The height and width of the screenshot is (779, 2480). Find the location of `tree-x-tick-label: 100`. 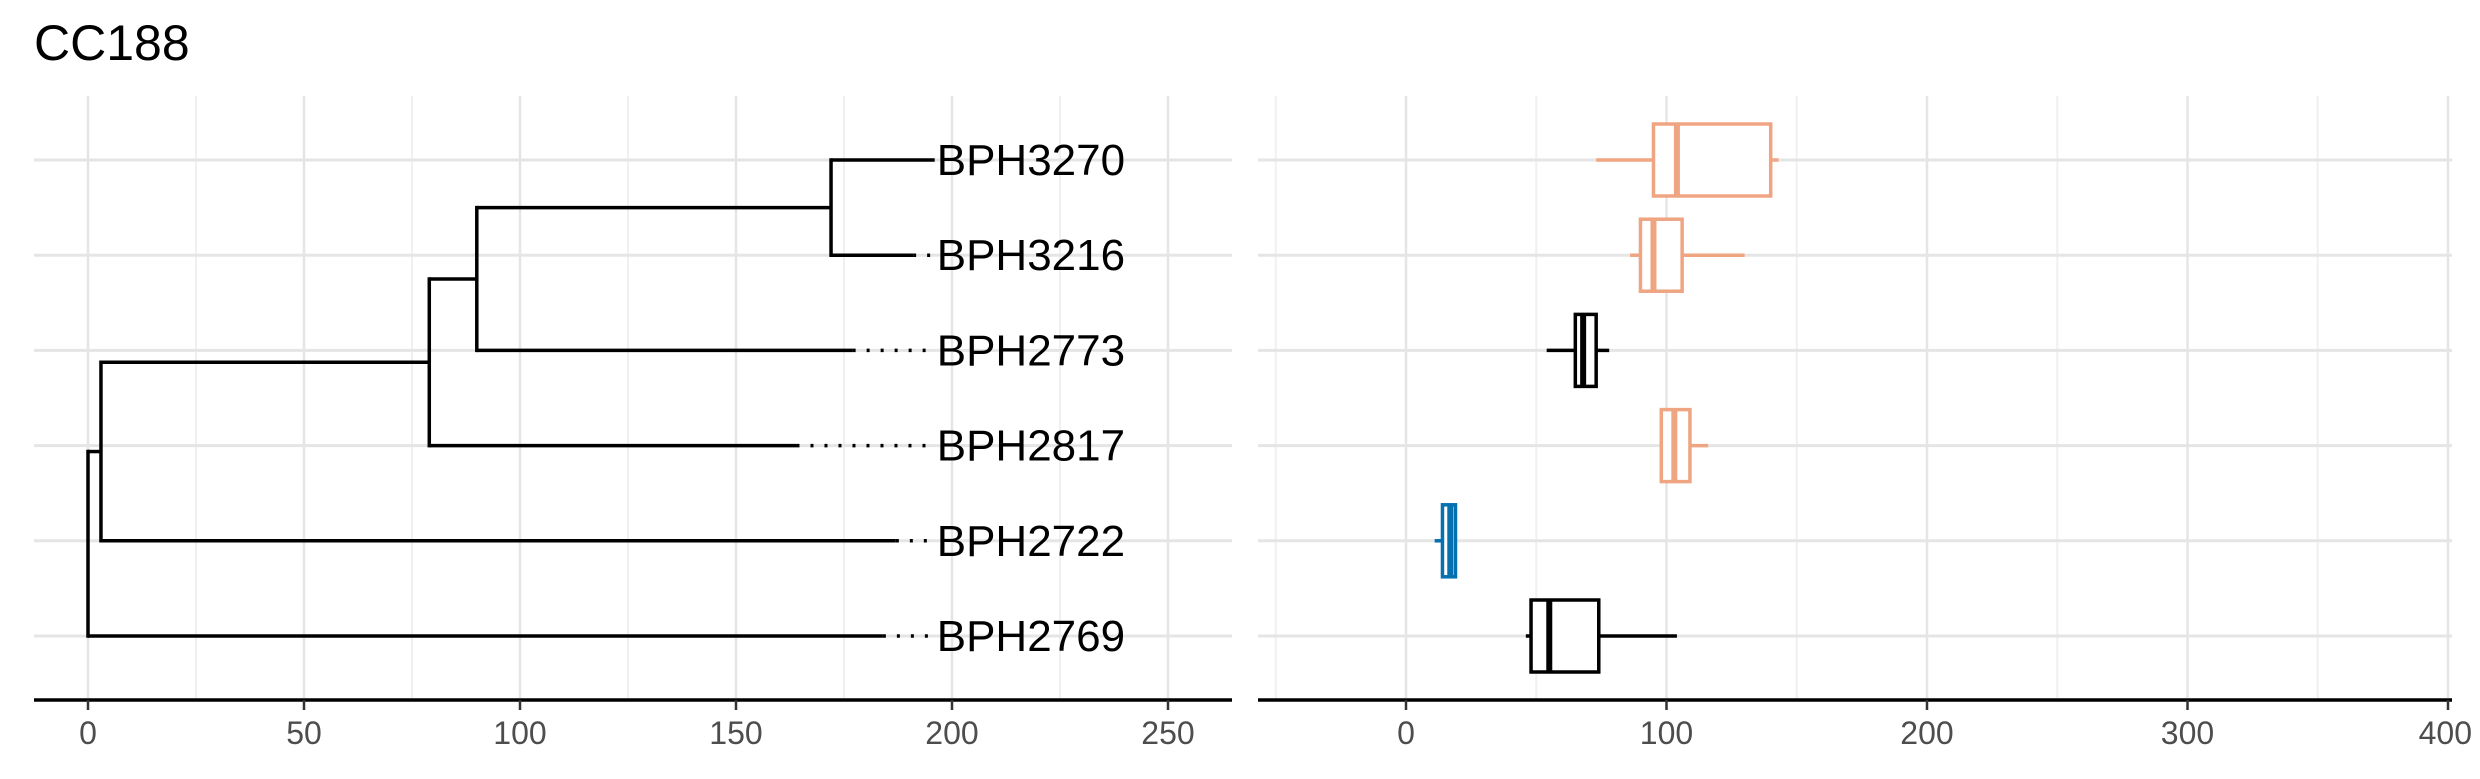

tree-x-tick-label: 100 is located at coordinates (519, 733).